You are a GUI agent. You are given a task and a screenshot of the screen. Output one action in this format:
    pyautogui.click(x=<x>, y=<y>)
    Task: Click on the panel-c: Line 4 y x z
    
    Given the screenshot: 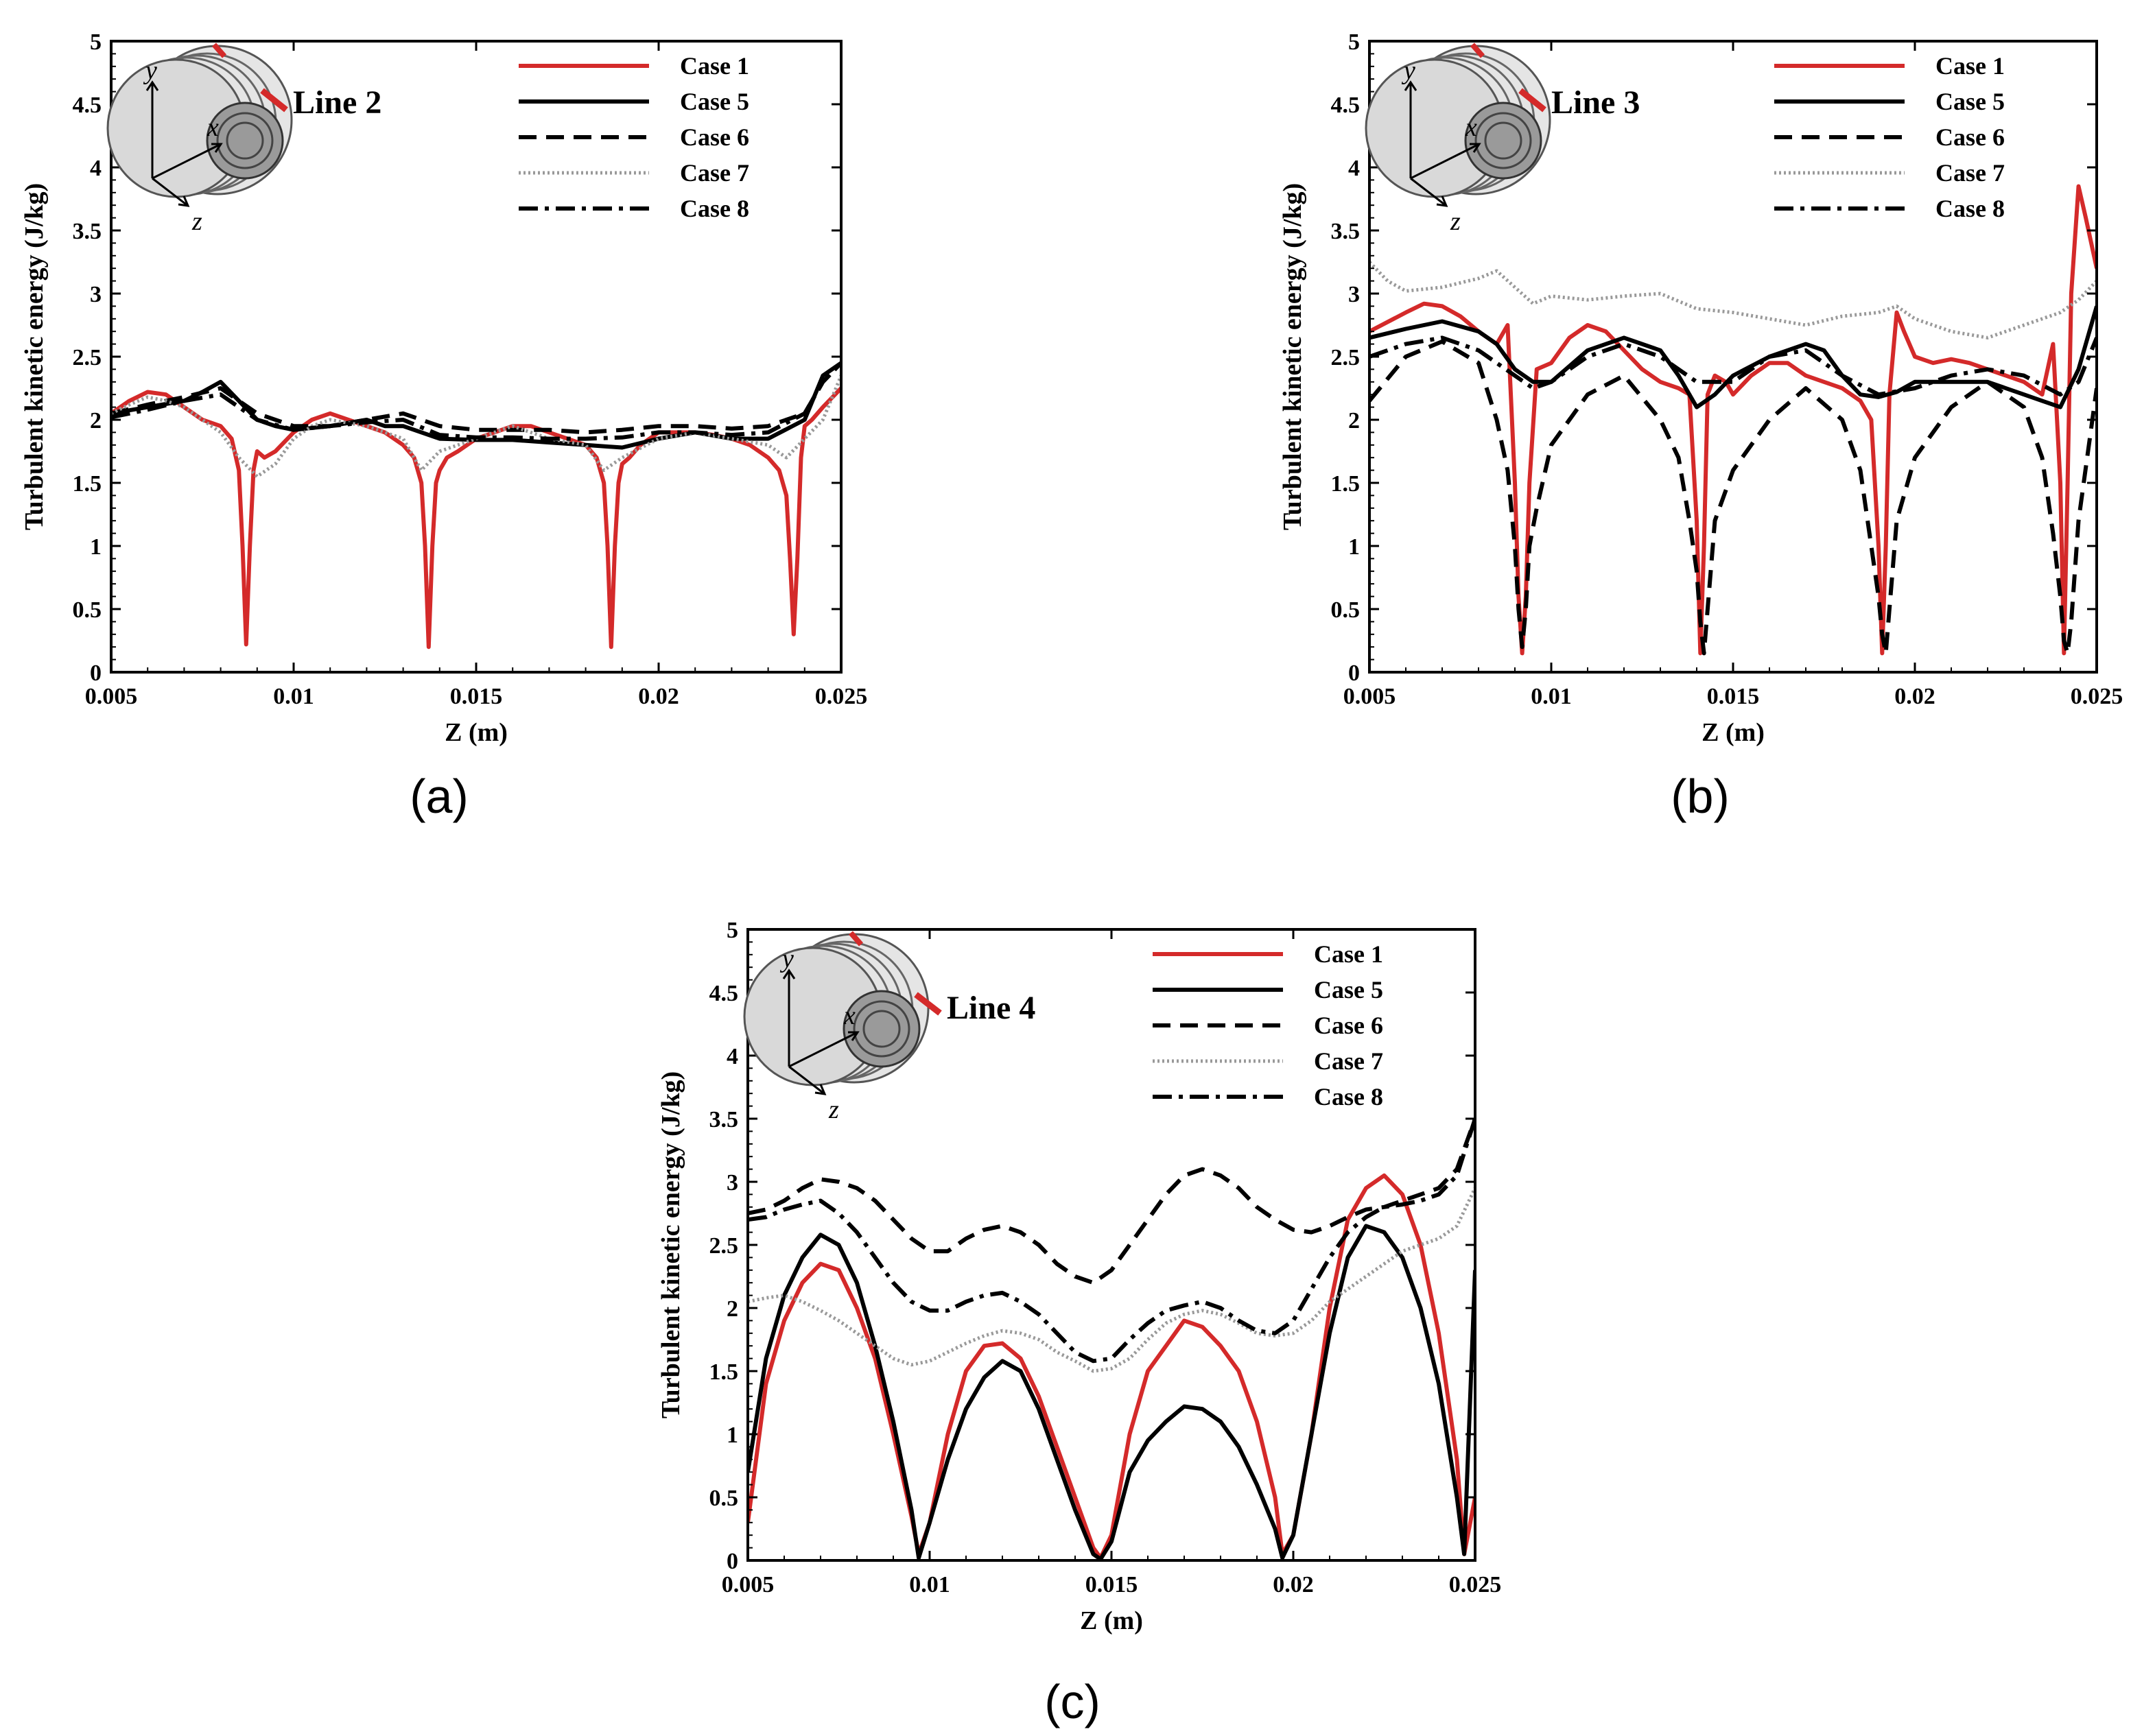 What is the action you would take?
    pyautogui.click(x=889, y=1027)
    